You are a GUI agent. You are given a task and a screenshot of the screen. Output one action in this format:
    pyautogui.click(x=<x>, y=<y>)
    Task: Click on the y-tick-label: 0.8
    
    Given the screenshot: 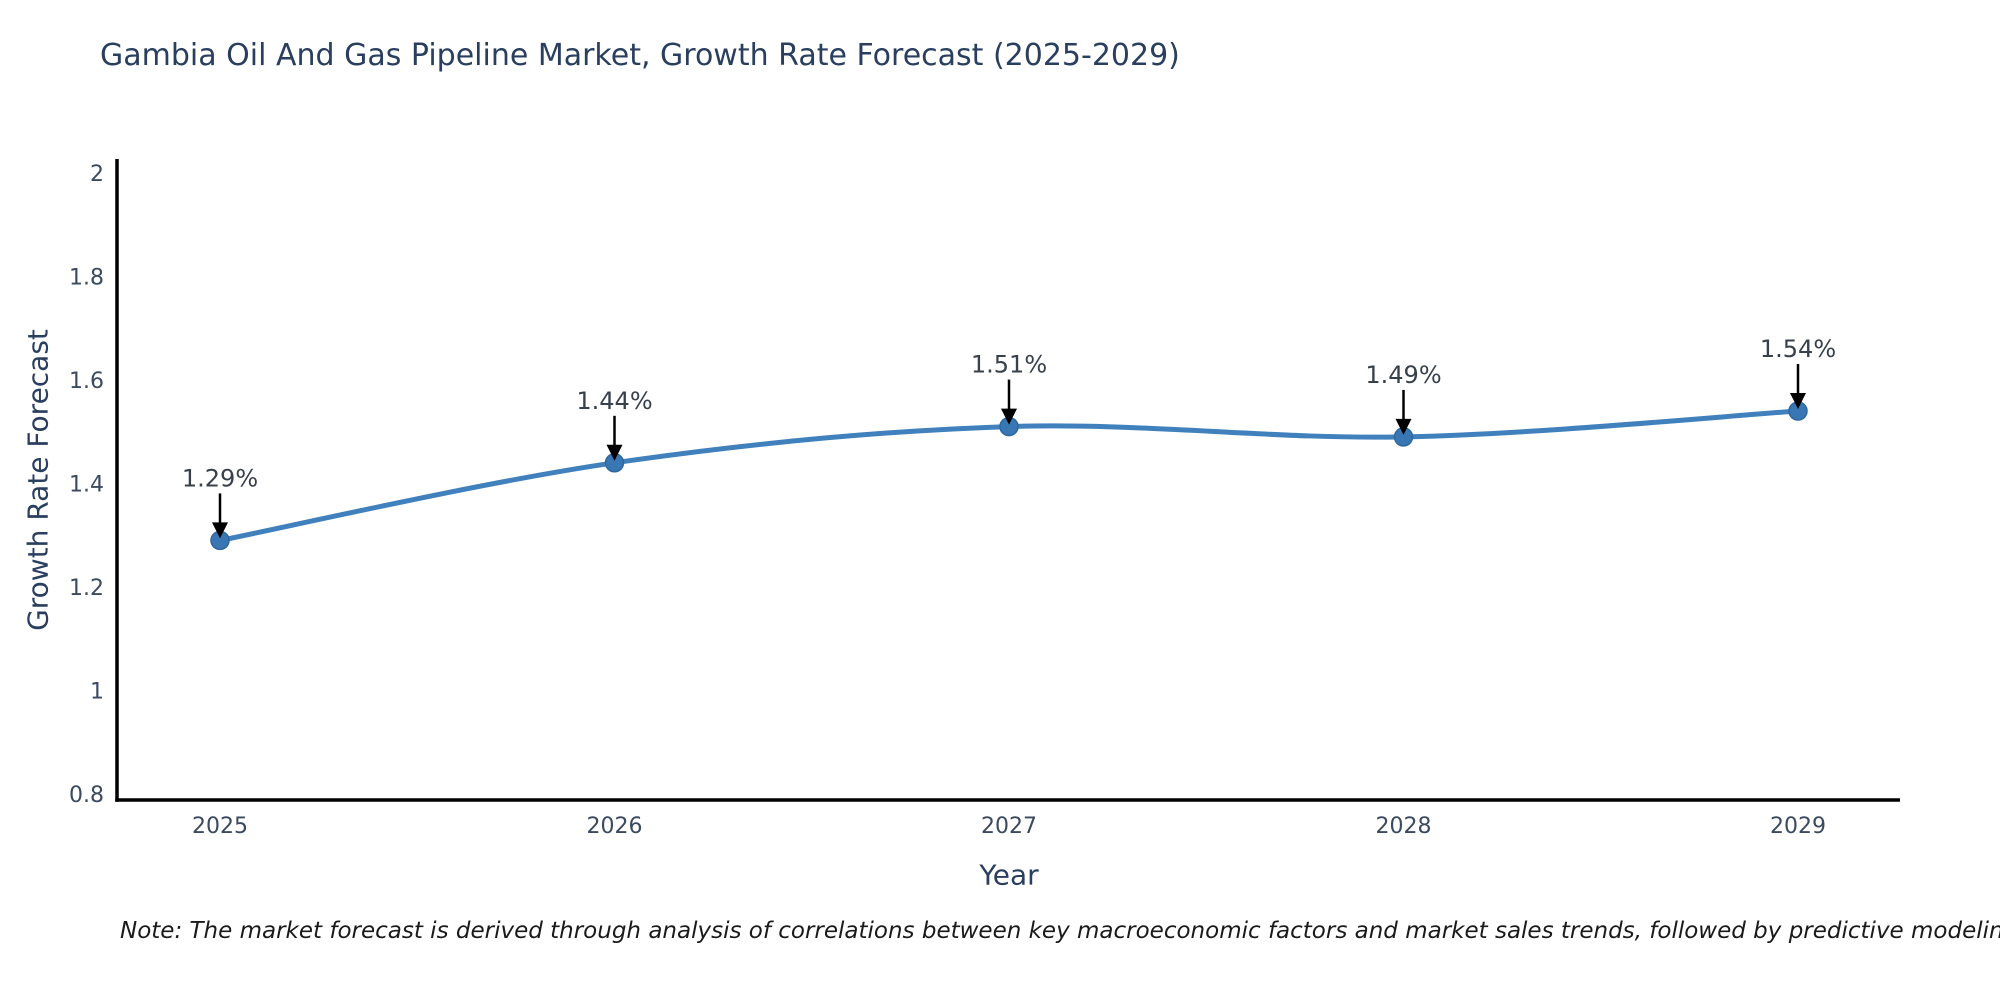 What is the action you would take?
    pyautogui.click(x=86, y=795)
    